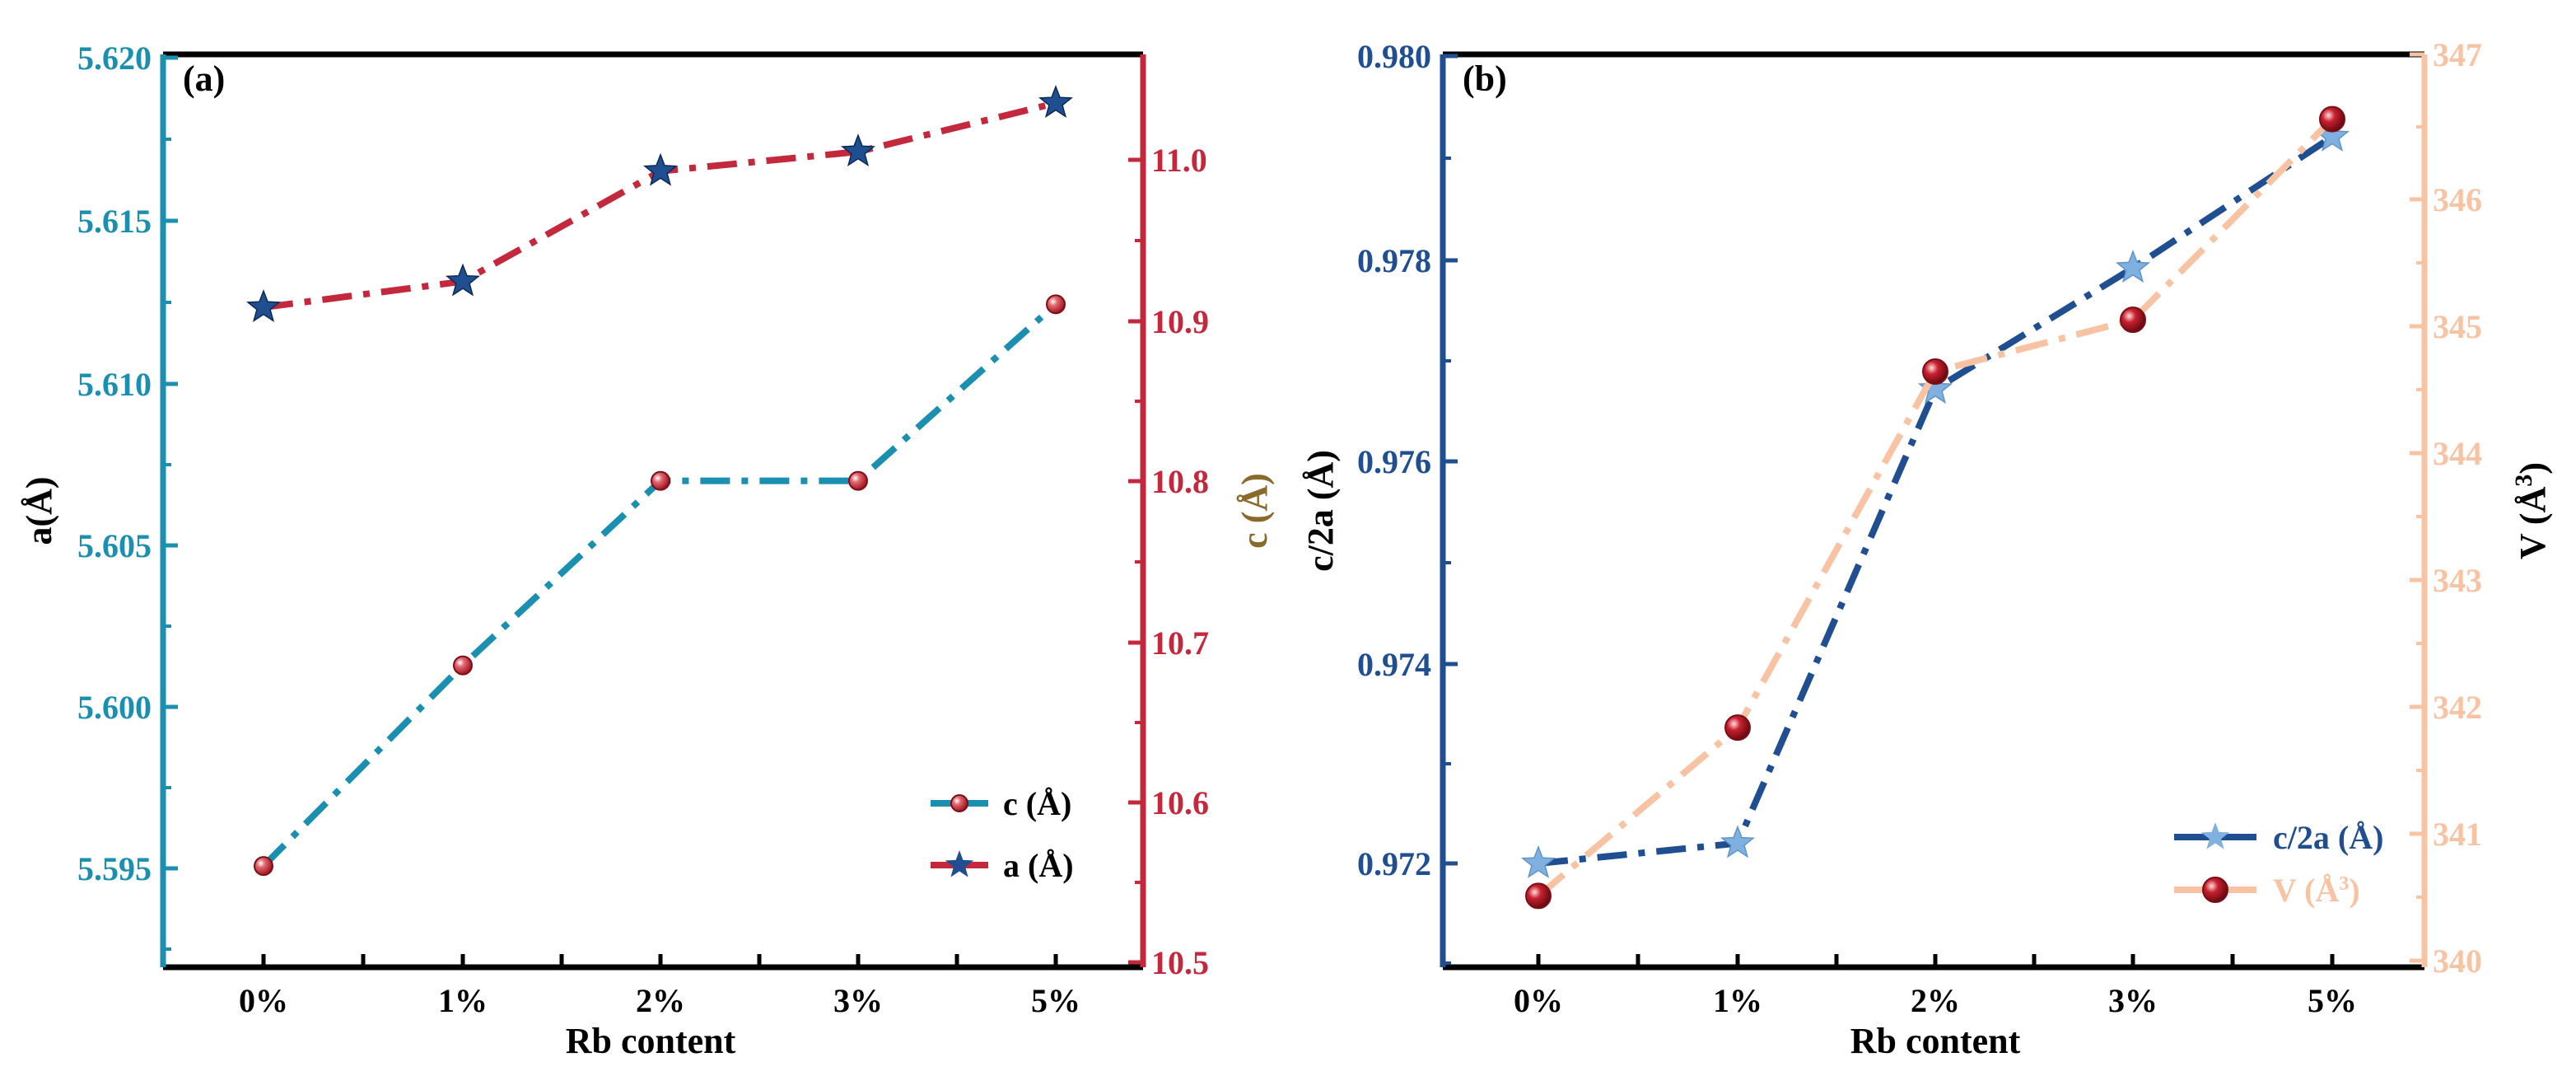 Image resolution: width=2576 pixels, height=1090 pixels. What do you see at coordinates (1179, 160) in the screenshot?
I see `right-y-tick-label: 11.0` at bounding box center [1179, 160].